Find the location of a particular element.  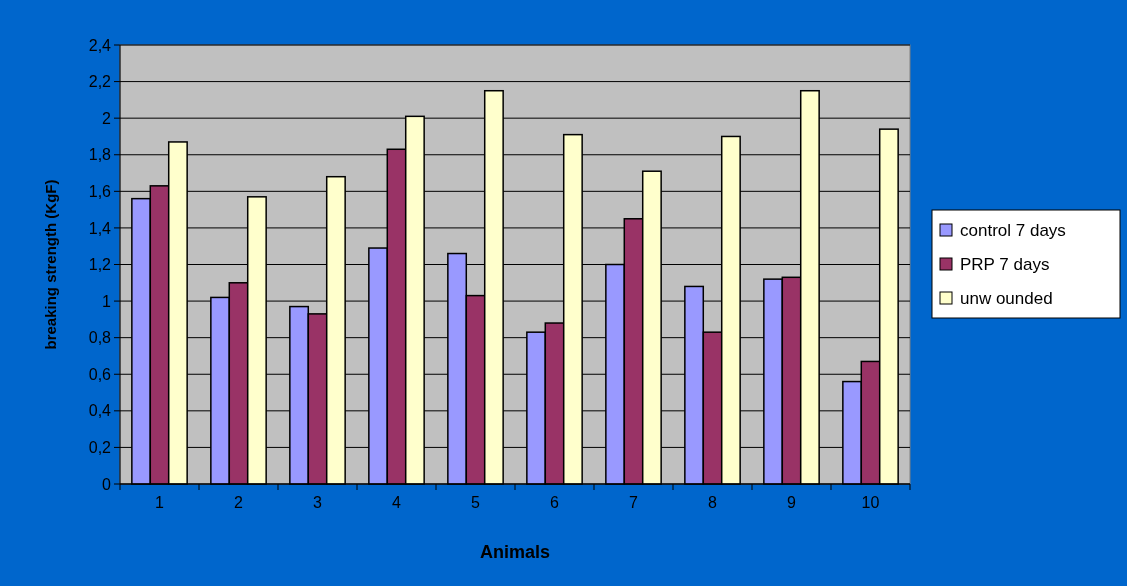

x-tick-label: 1 is located at coordinates (160, 502).